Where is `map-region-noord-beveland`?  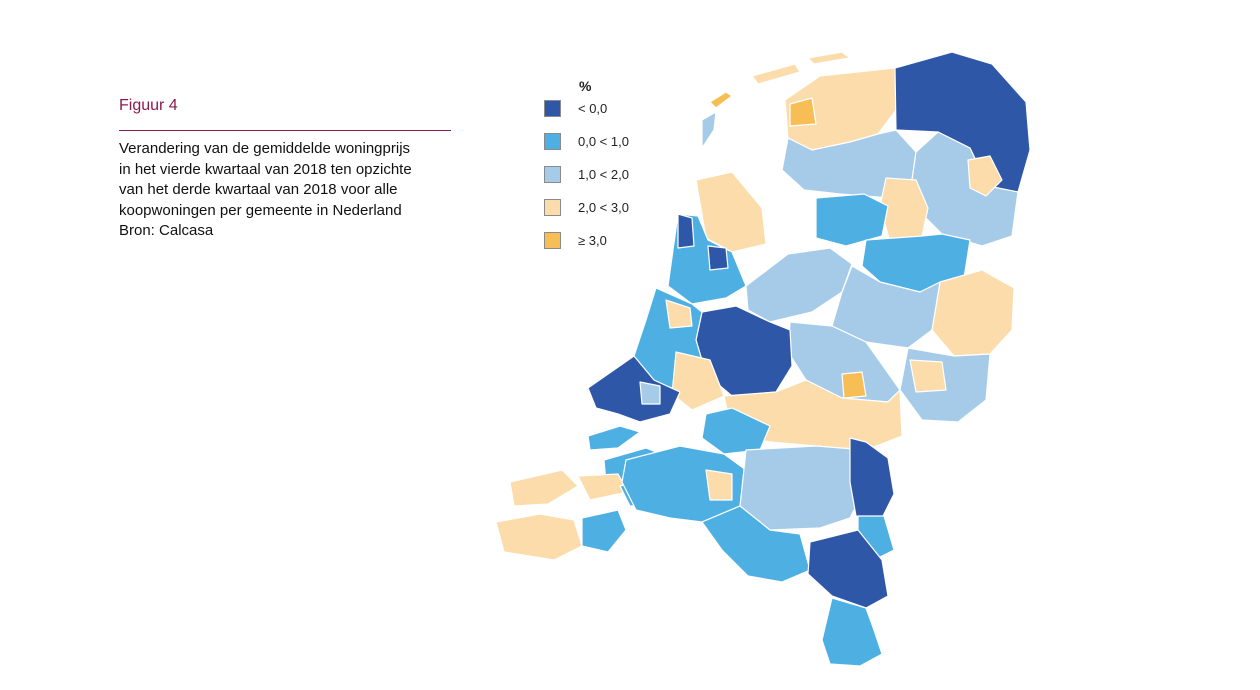
map-region-noord-beveland is located at coordinates (544, 488).